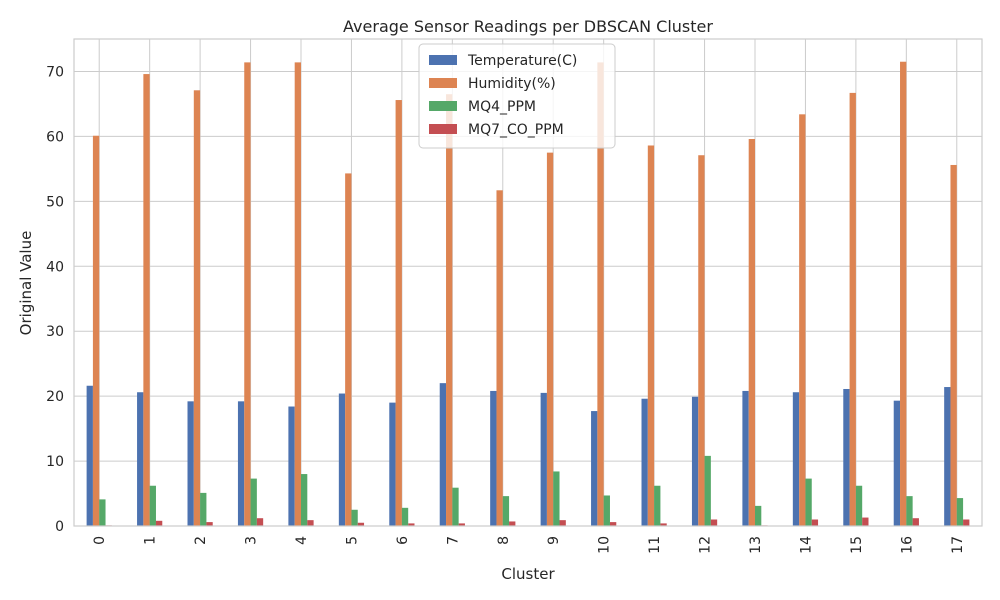  I want to click on x-tick-label: 10, so click(605, 545).